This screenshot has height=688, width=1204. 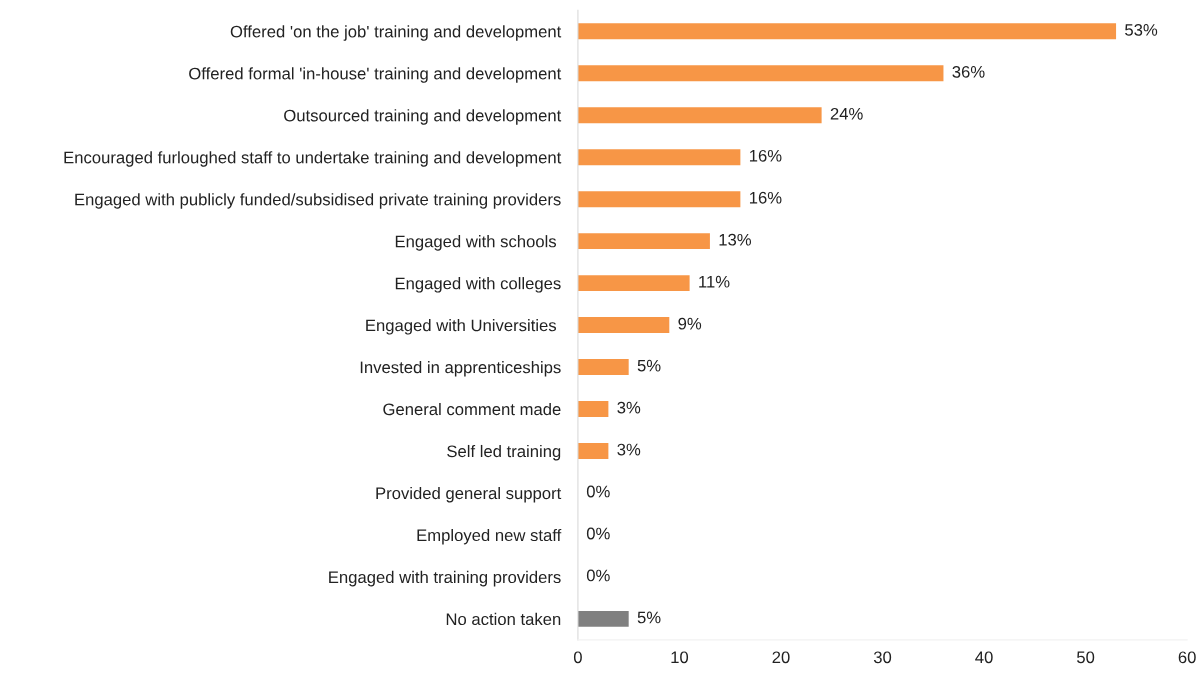 I want to click on y-tick-label: Engaged with training providers, so click(x=445, y=578).